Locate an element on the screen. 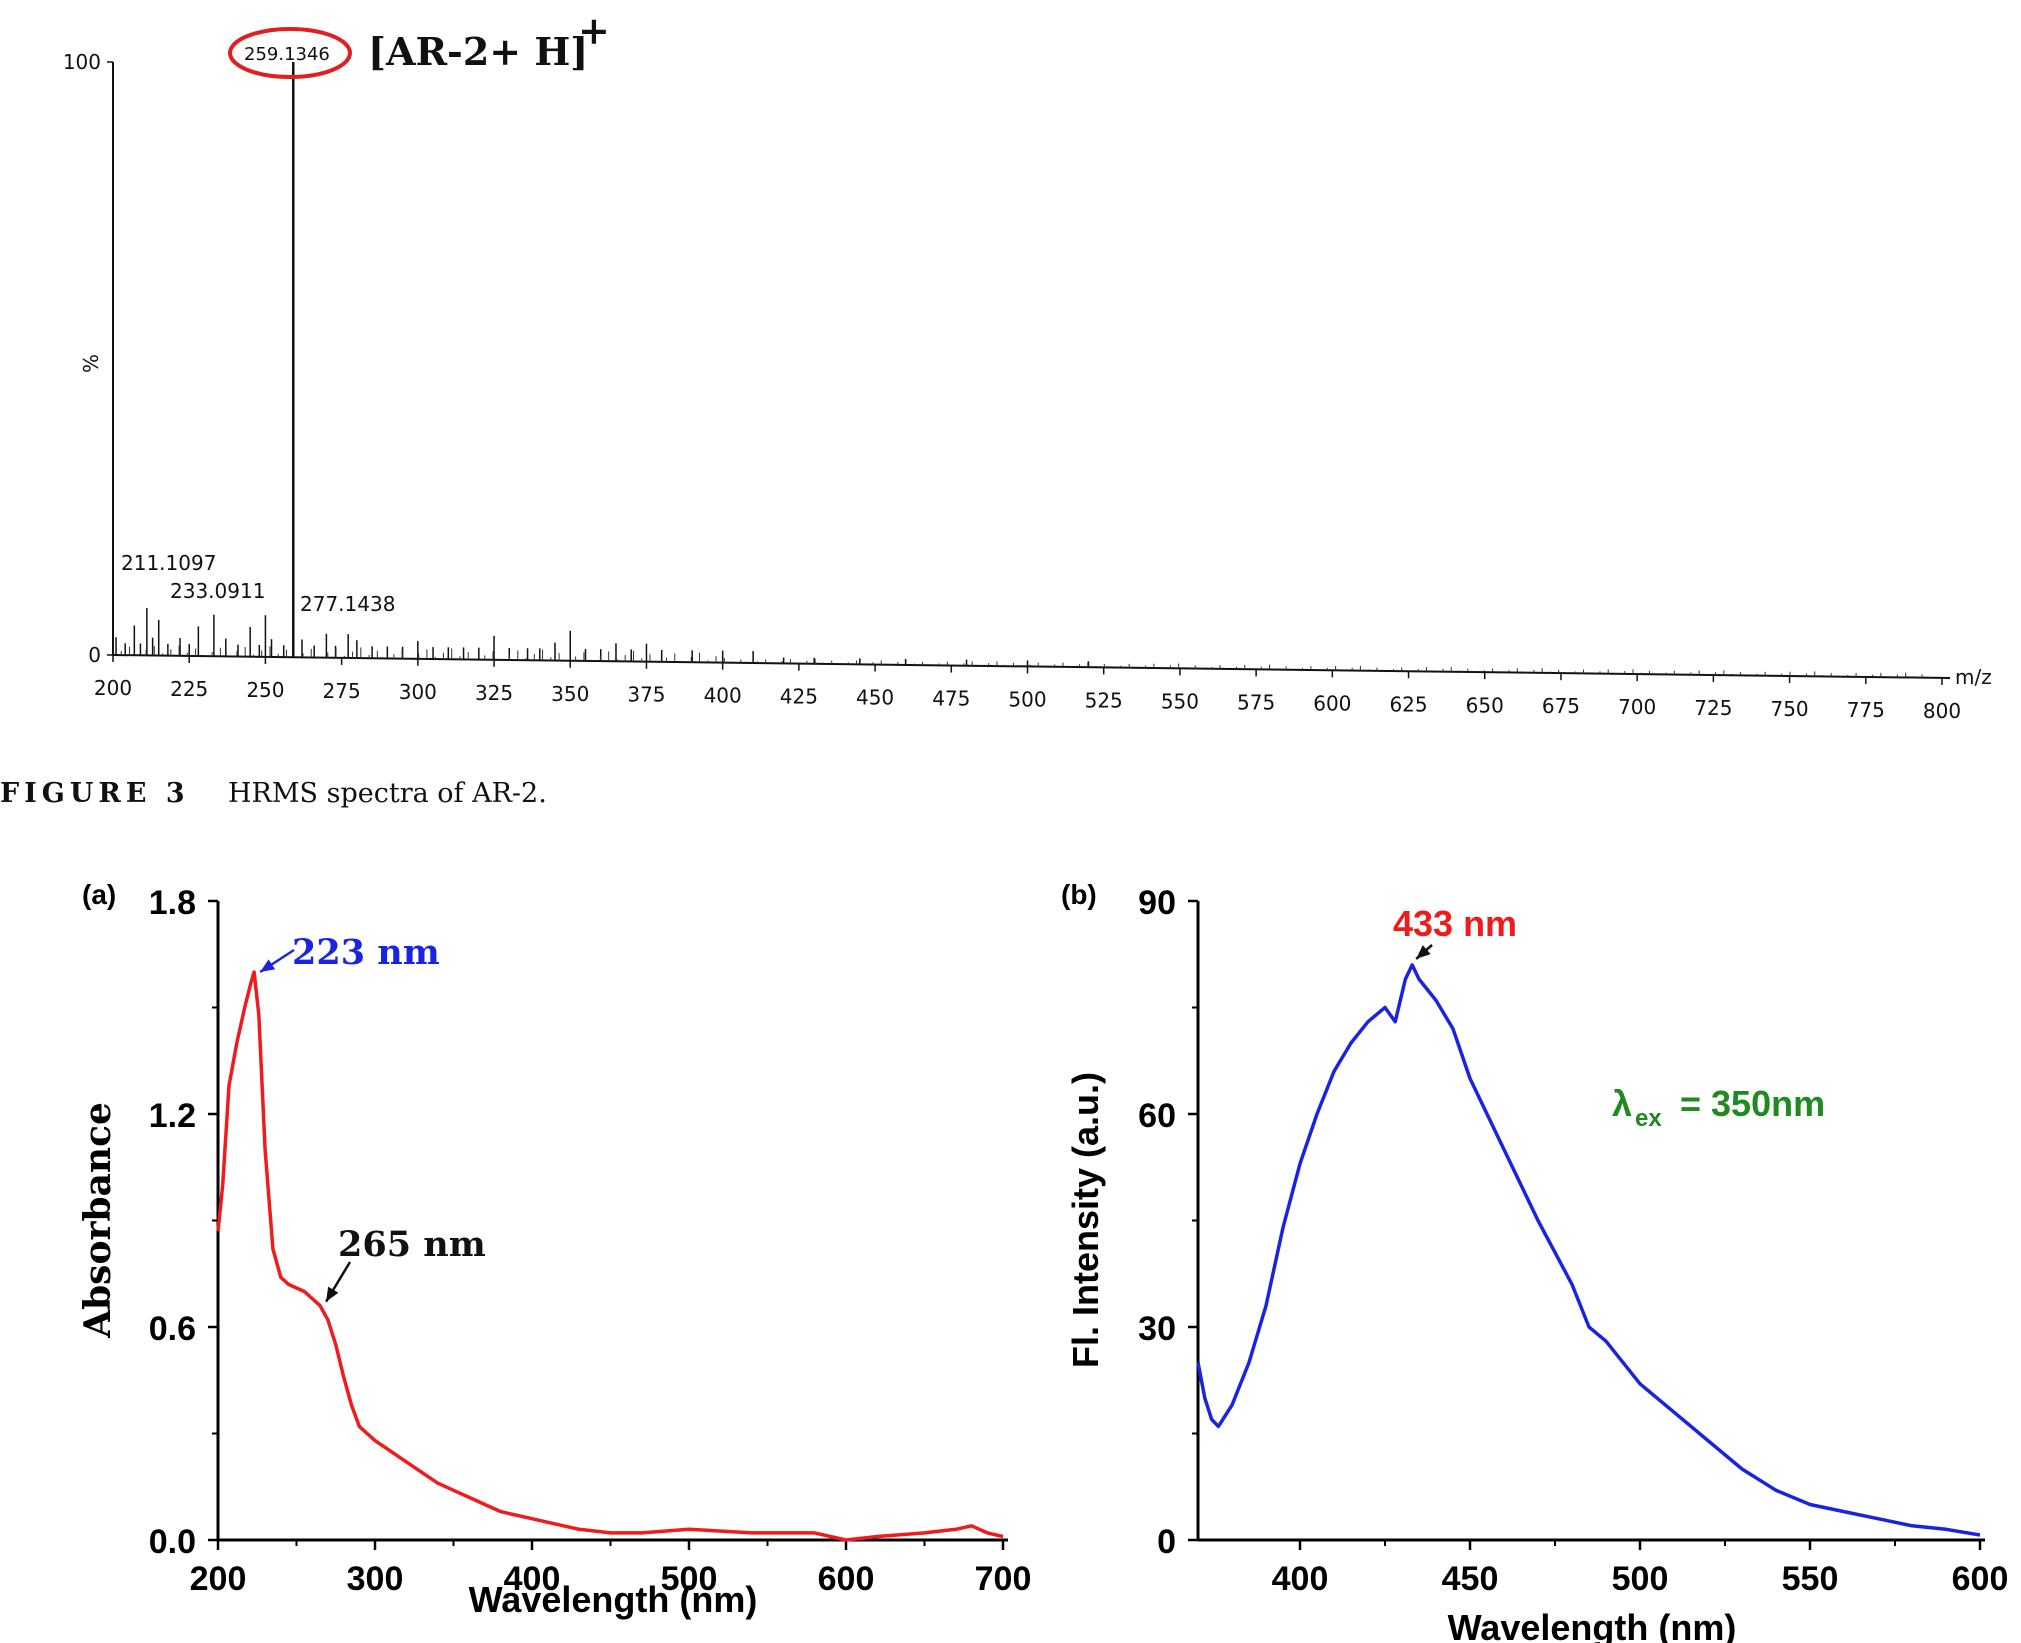  peak-265-label: 265 nm is located at coordinates (412, 1244).